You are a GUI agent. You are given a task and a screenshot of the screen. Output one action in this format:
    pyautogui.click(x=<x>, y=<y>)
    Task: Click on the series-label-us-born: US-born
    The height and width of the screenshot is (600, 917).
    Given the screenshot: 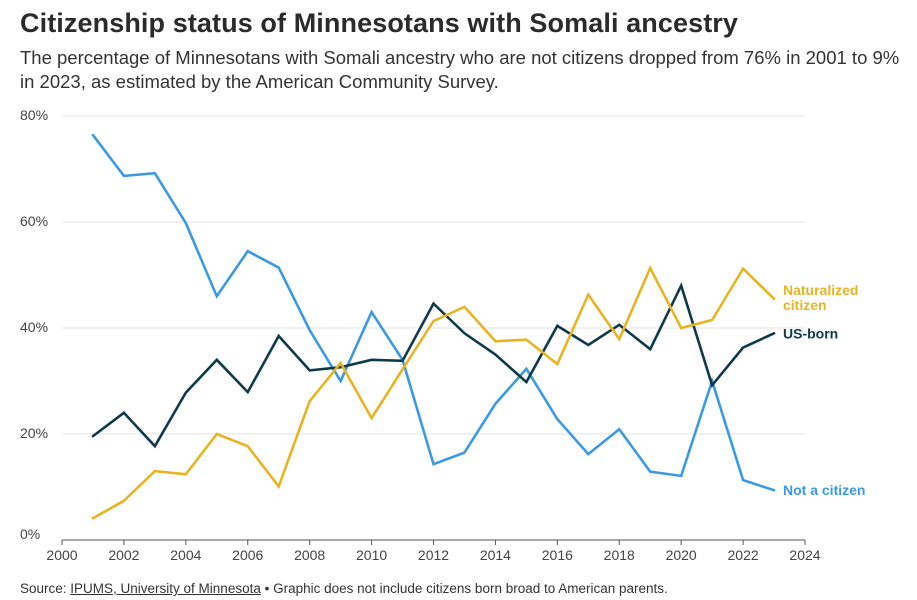 What is the action you would take?
    pyautogui.click(x=810, y=333)
    